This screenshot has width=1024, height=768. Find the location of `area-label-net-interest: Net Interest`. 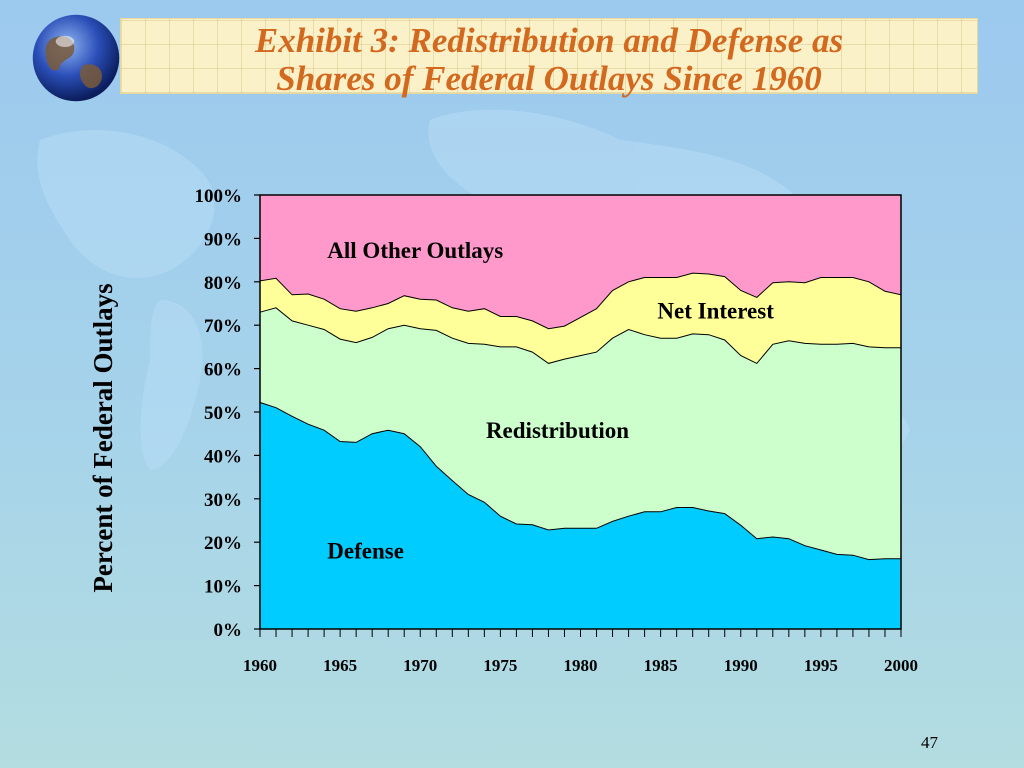

area-label-net-interest: Net Interest is located at coordinates (715, 310).